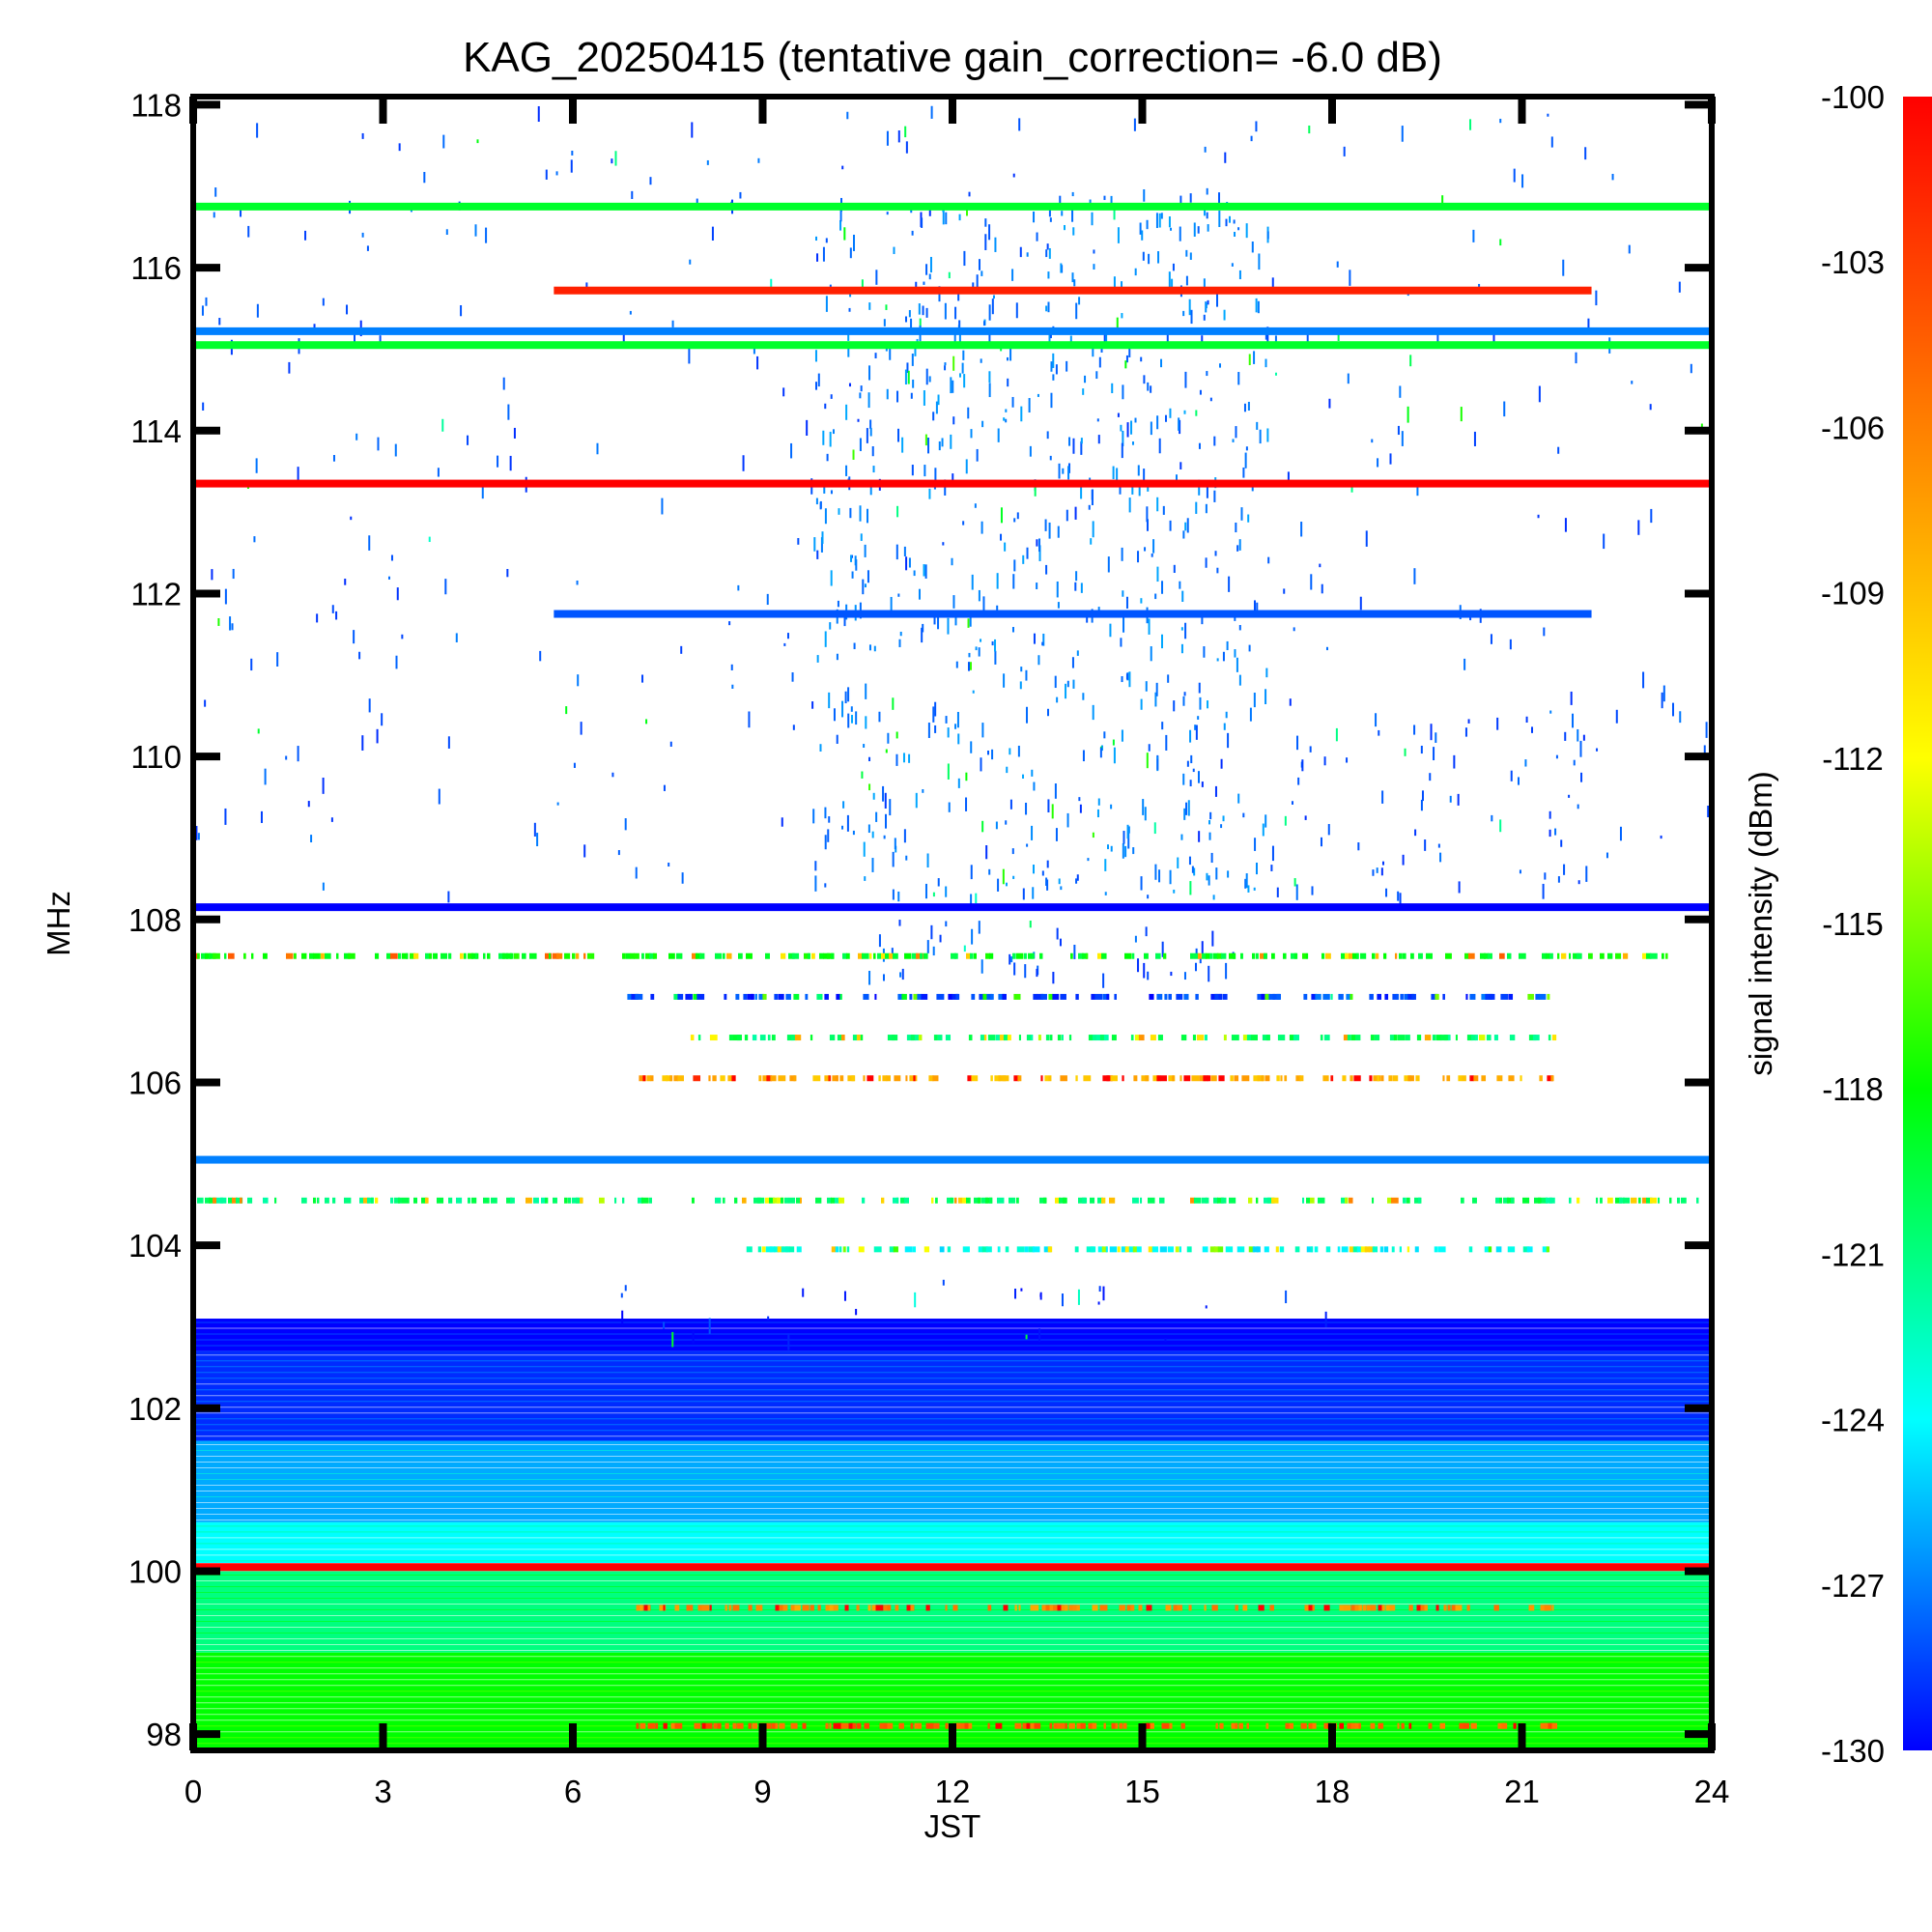  Describe the element at coordinates (164, 1734) in the screenshot. I see `y-tick-label: 98` at that location.